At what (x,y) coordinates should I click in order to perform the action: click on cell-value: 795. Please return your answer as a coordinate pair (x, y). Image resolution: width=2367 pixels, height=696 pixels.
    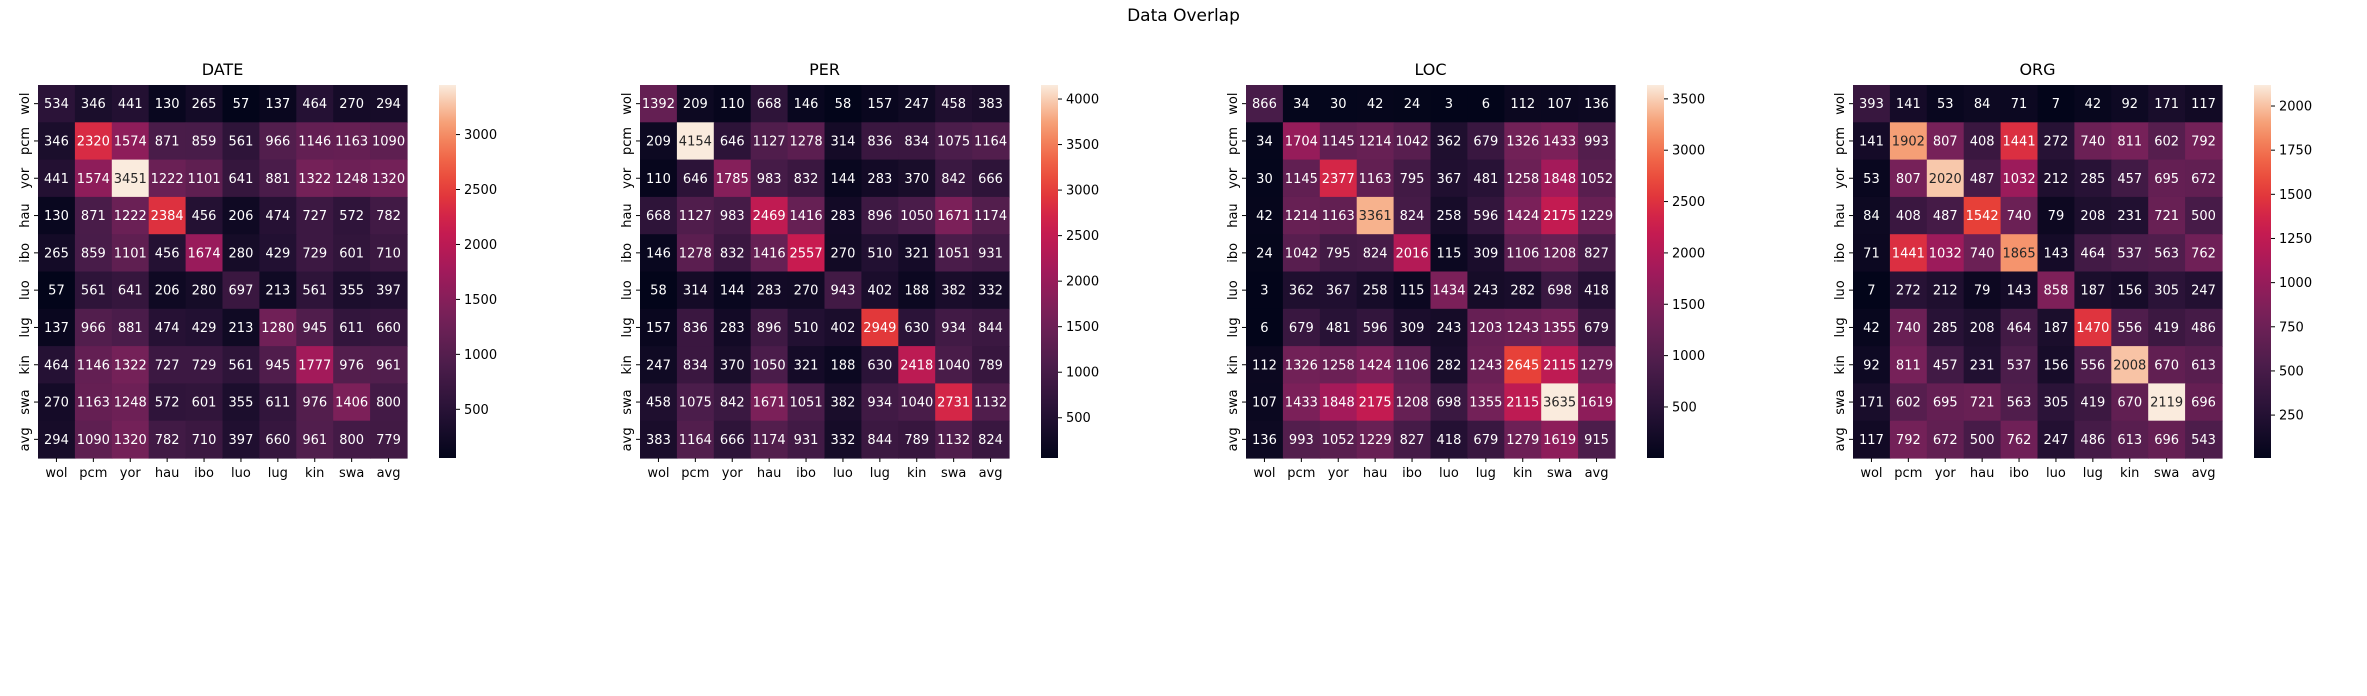
    Looking at the image, I should click on (1412, 179).